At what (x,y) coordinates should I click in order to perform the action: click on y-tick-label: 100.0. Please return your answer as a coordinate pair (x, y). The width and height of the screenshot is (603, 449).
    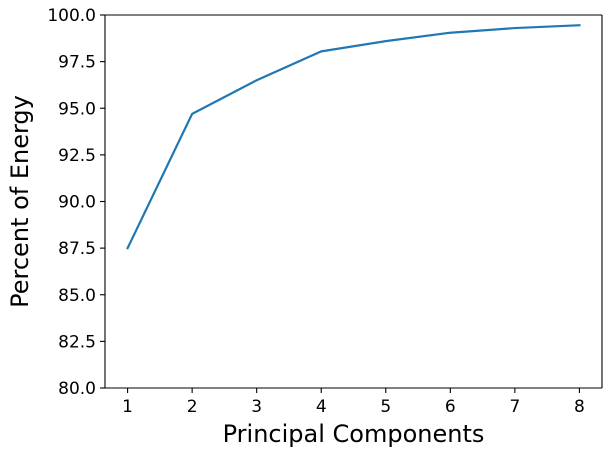
    Looking at the image, I should click on (71, 16).